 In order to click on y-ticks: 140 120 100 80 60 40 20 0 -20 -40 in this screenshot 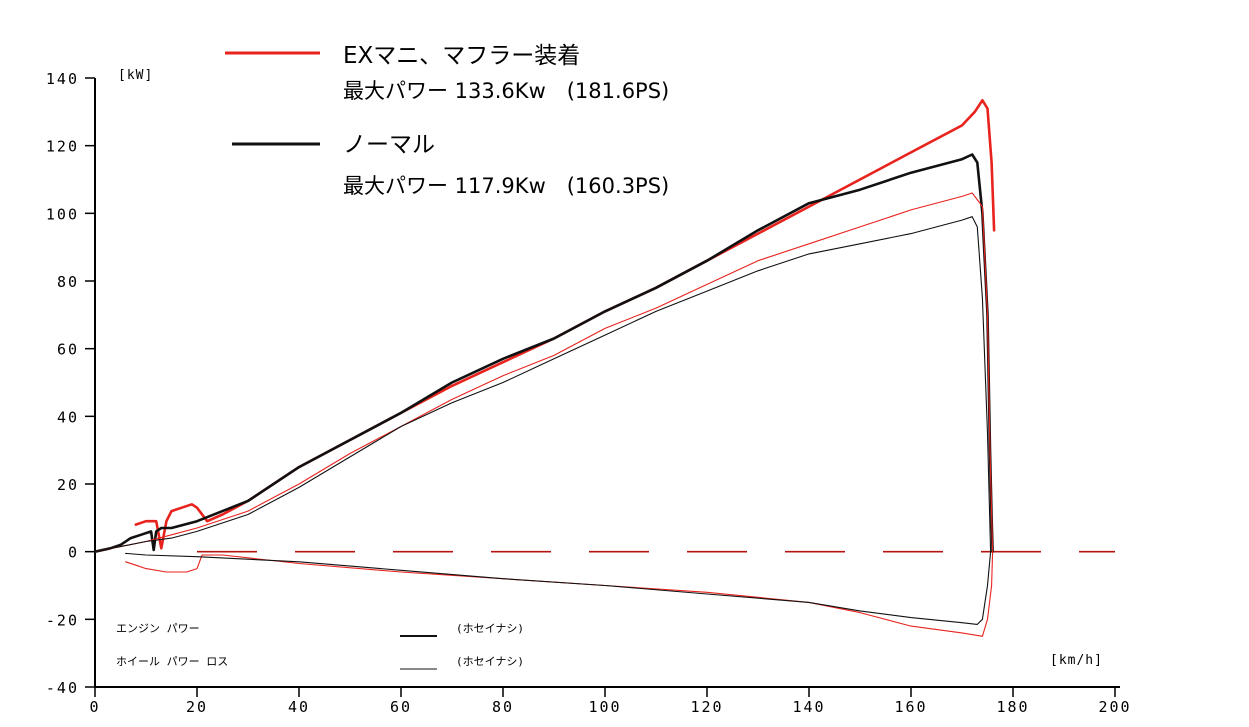, I will do `click(70, 383)`.